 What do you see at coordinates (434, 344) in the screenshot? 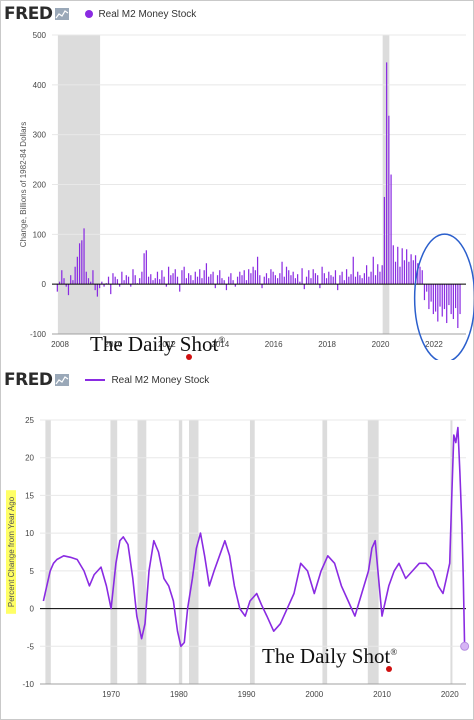
I see `x-tick-label: 2022` at bounding box center [434, 344].